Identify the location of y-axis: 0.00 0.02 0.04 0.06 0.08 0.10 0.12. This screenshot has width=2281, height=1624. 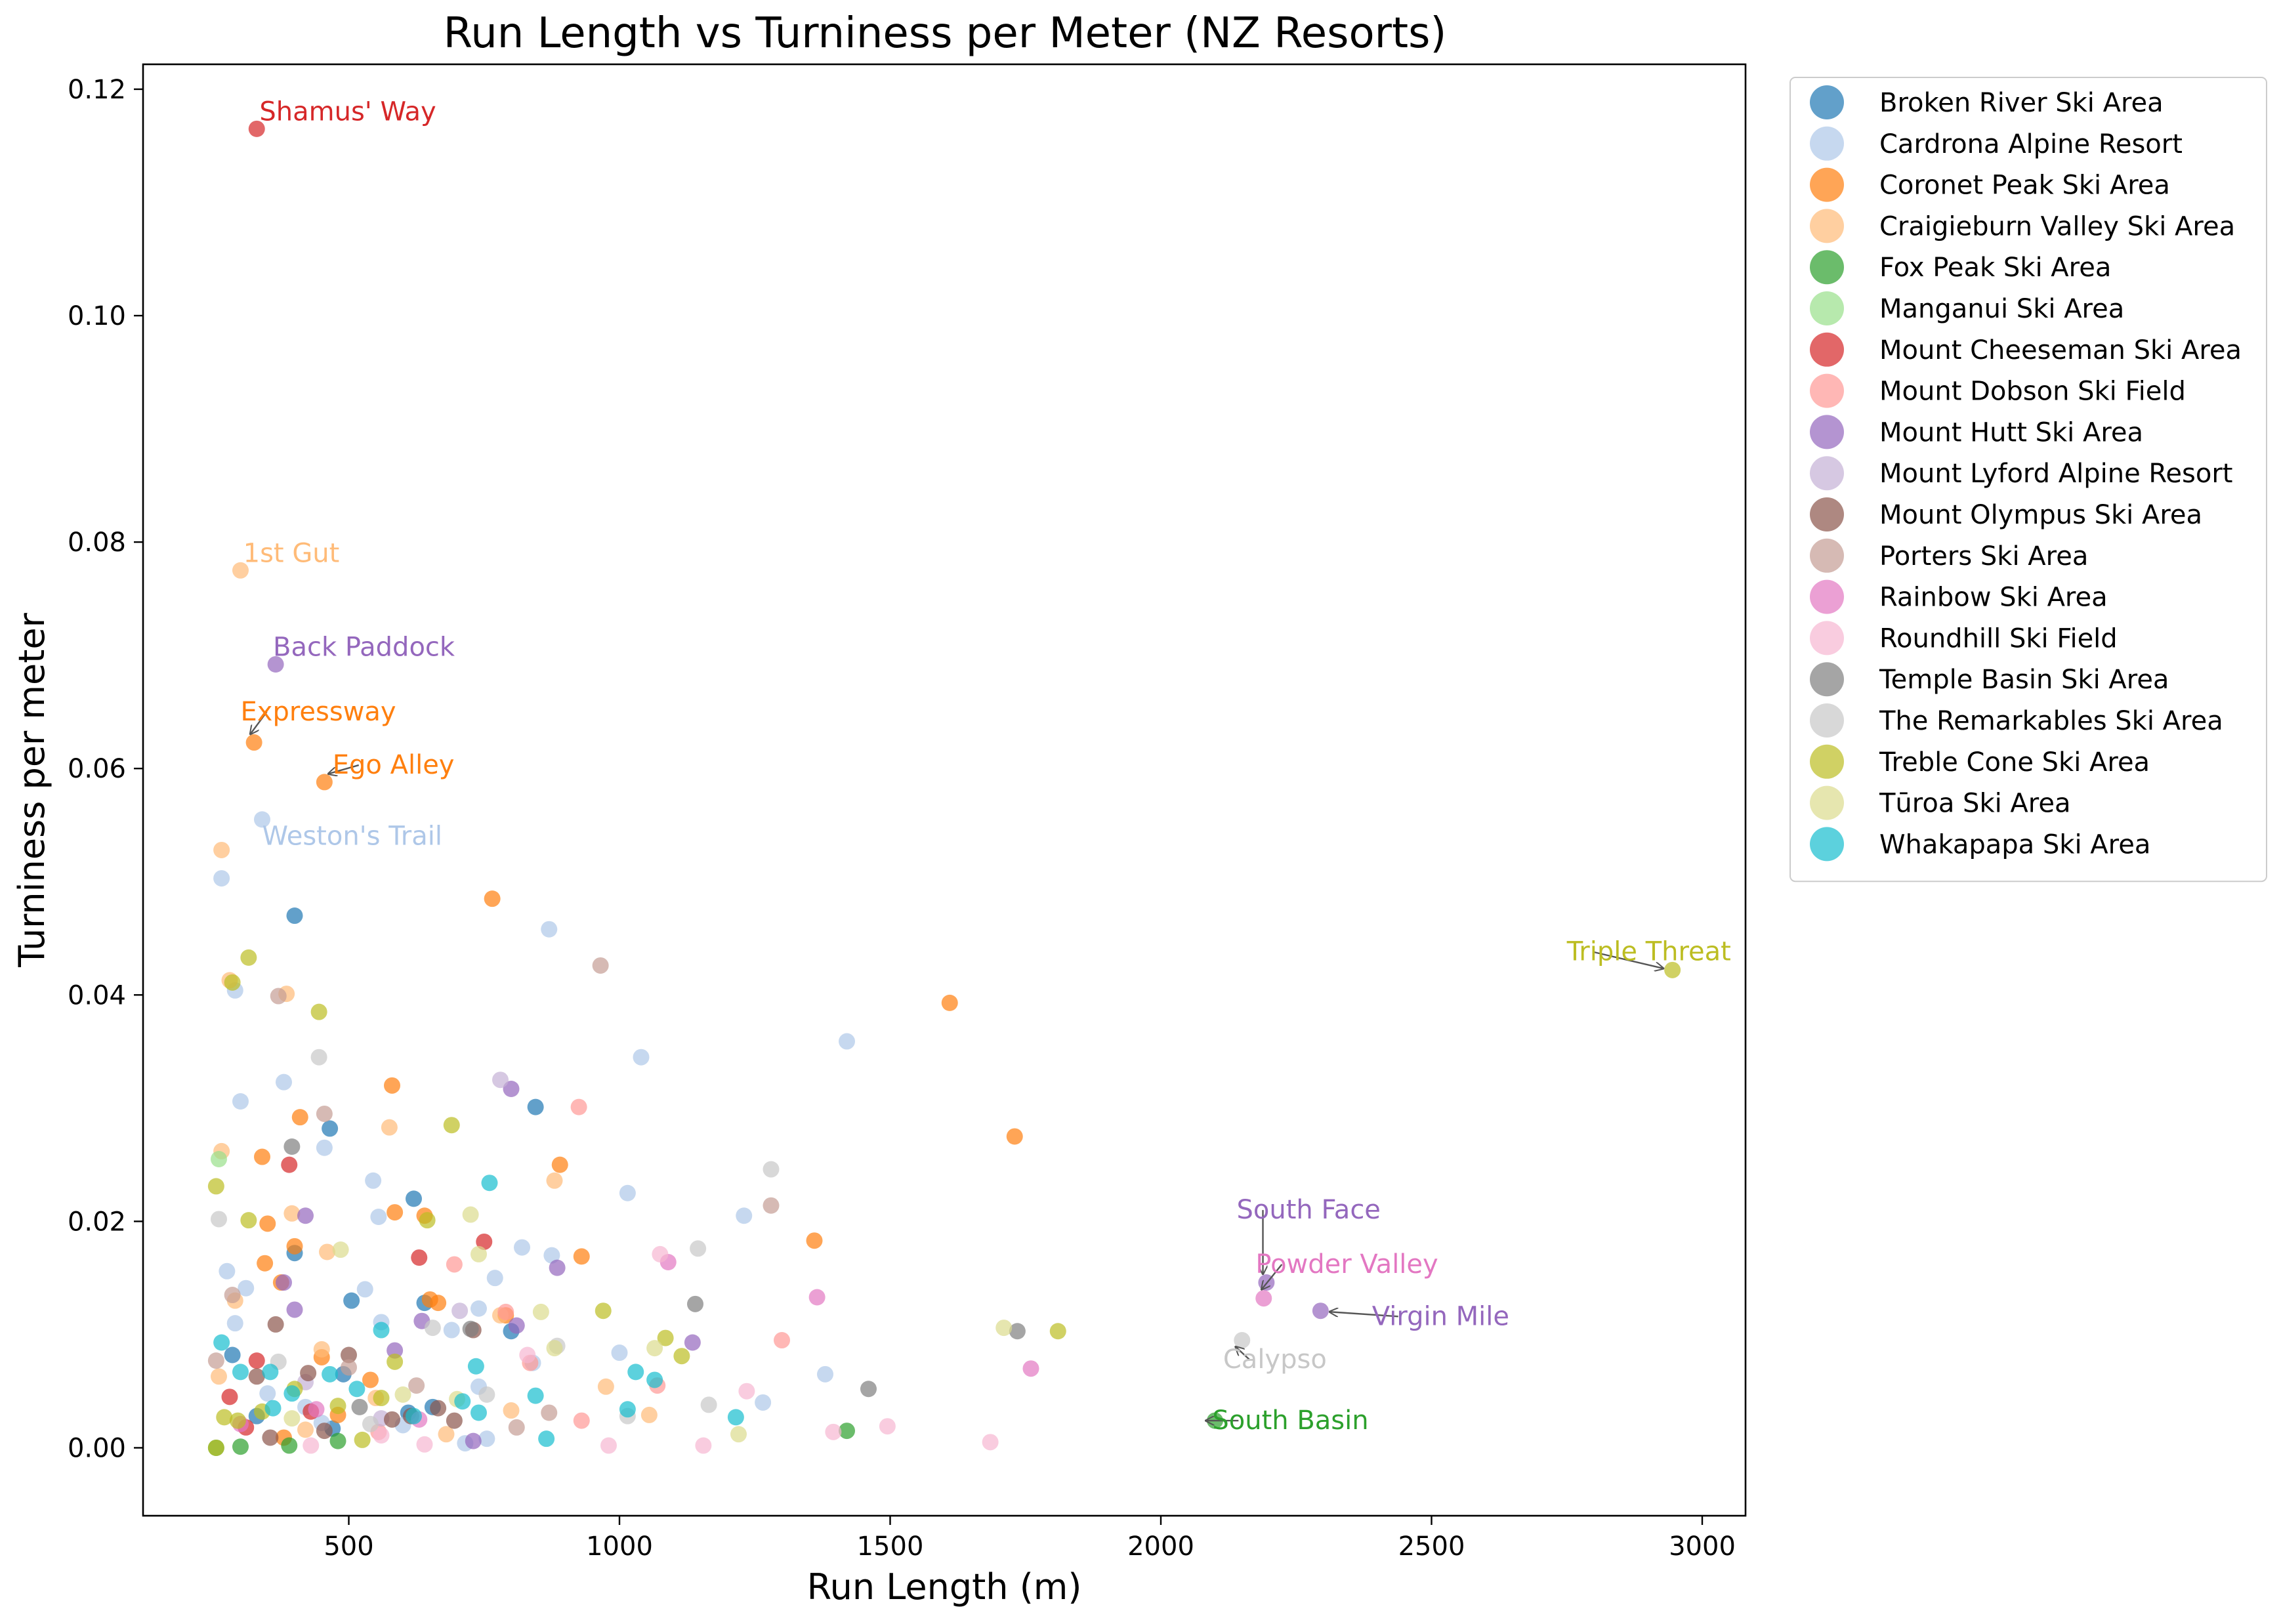
(105, 769).